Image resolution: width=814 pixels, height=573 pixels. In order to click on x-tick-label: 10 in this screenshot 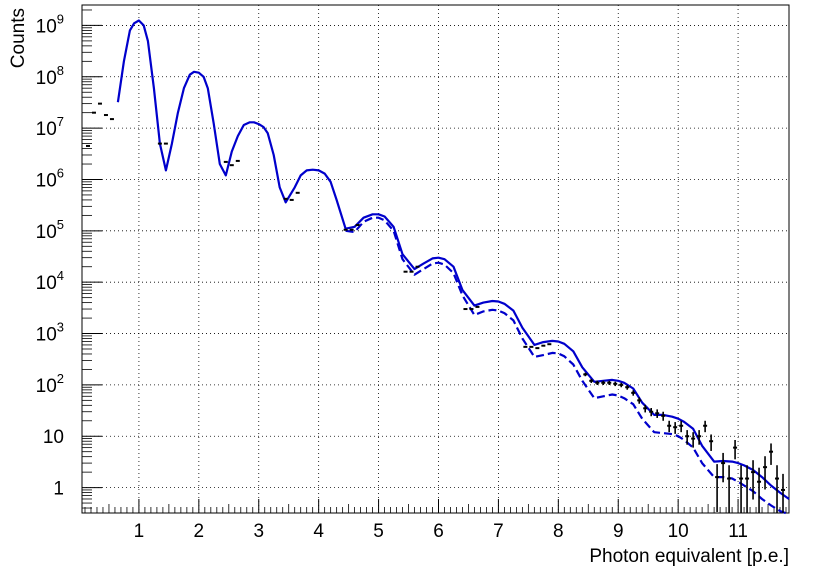, I will do `click(678, 531)`.